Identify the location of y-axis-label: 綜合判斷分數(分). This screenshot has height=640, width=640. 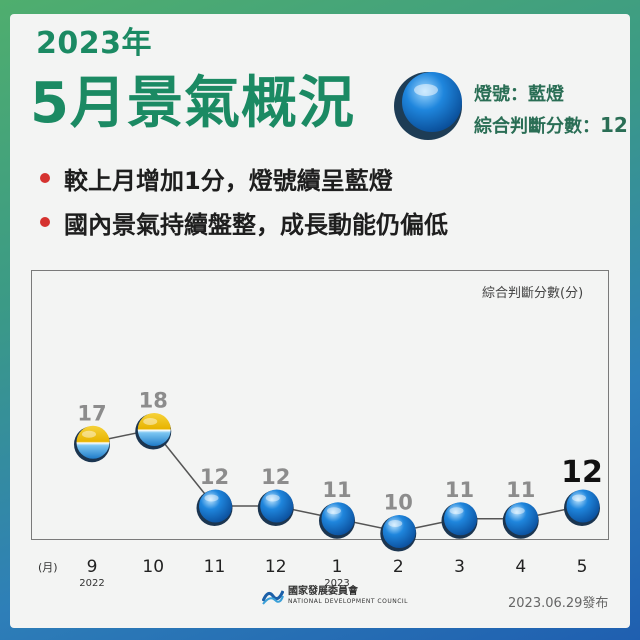
(533, 293).